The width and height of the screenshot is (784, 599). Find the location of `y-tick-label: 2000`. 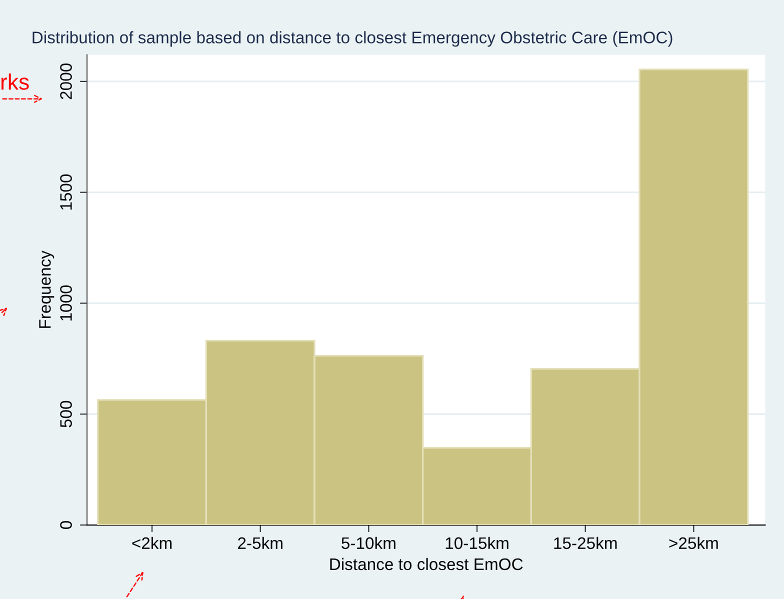

y-tick-label: 2000 is located at coordinates (66, 82).